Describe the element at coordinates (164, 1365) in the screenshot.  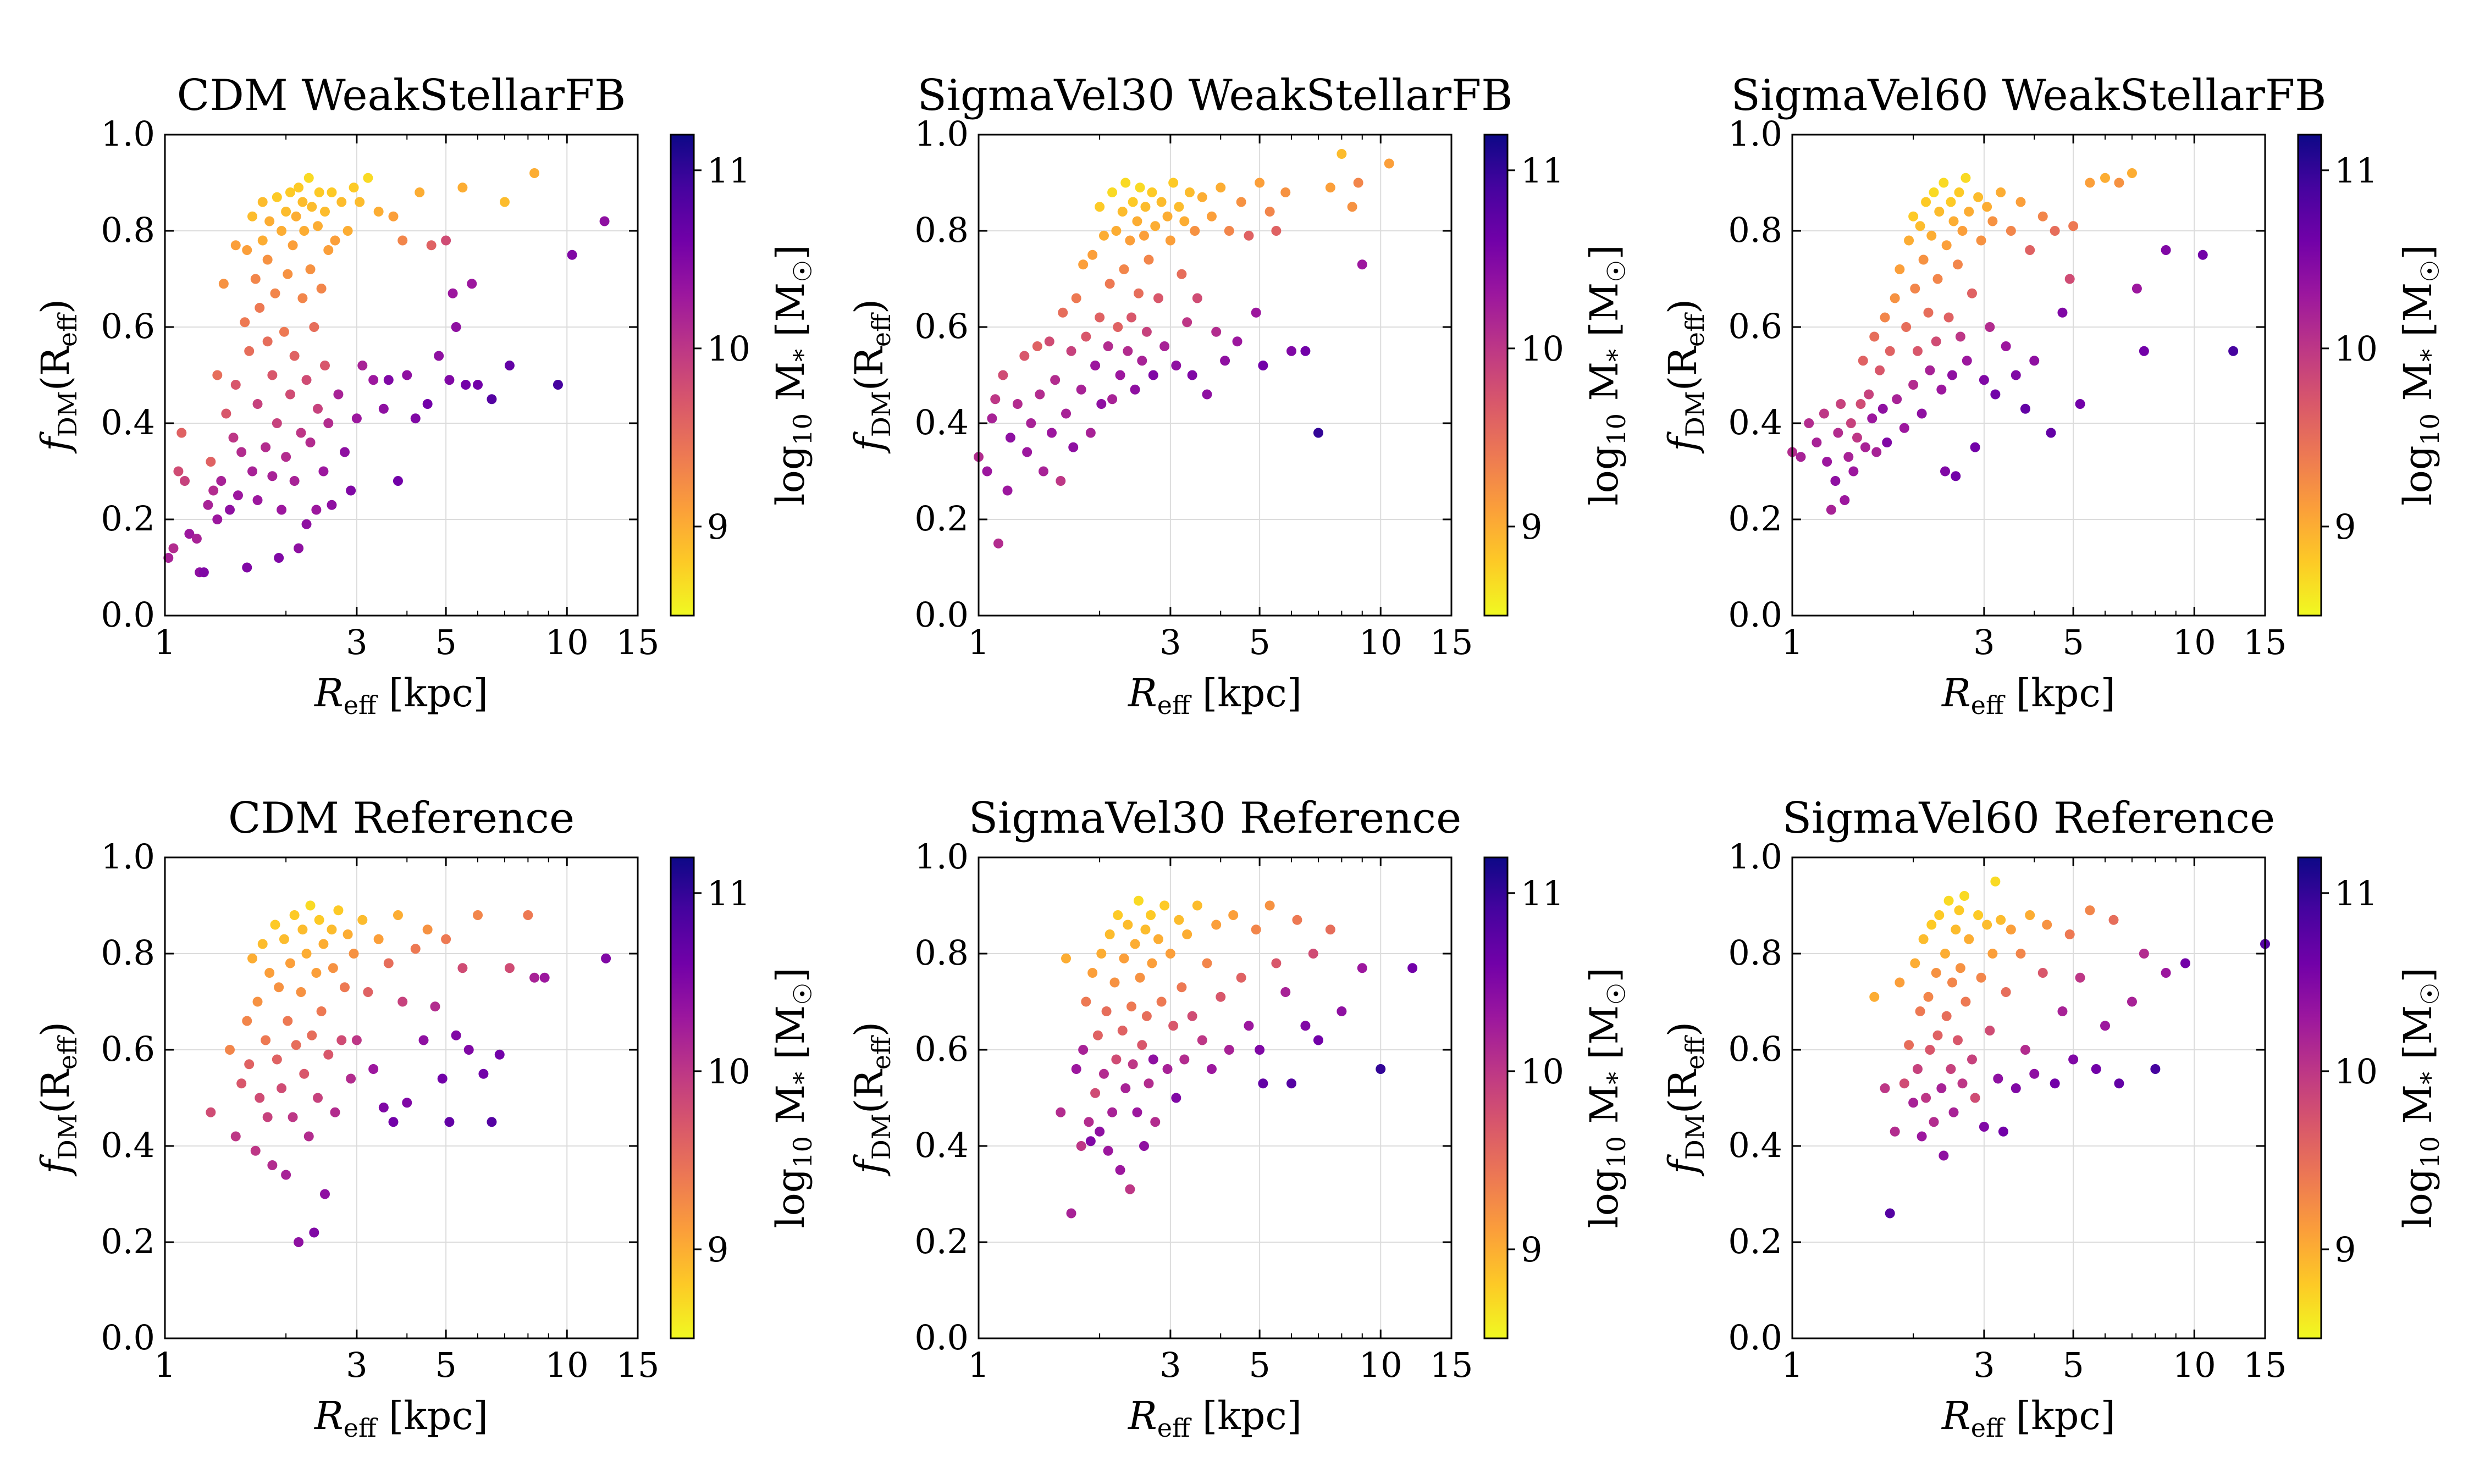
I see `x-tick-label: 1` at that location.